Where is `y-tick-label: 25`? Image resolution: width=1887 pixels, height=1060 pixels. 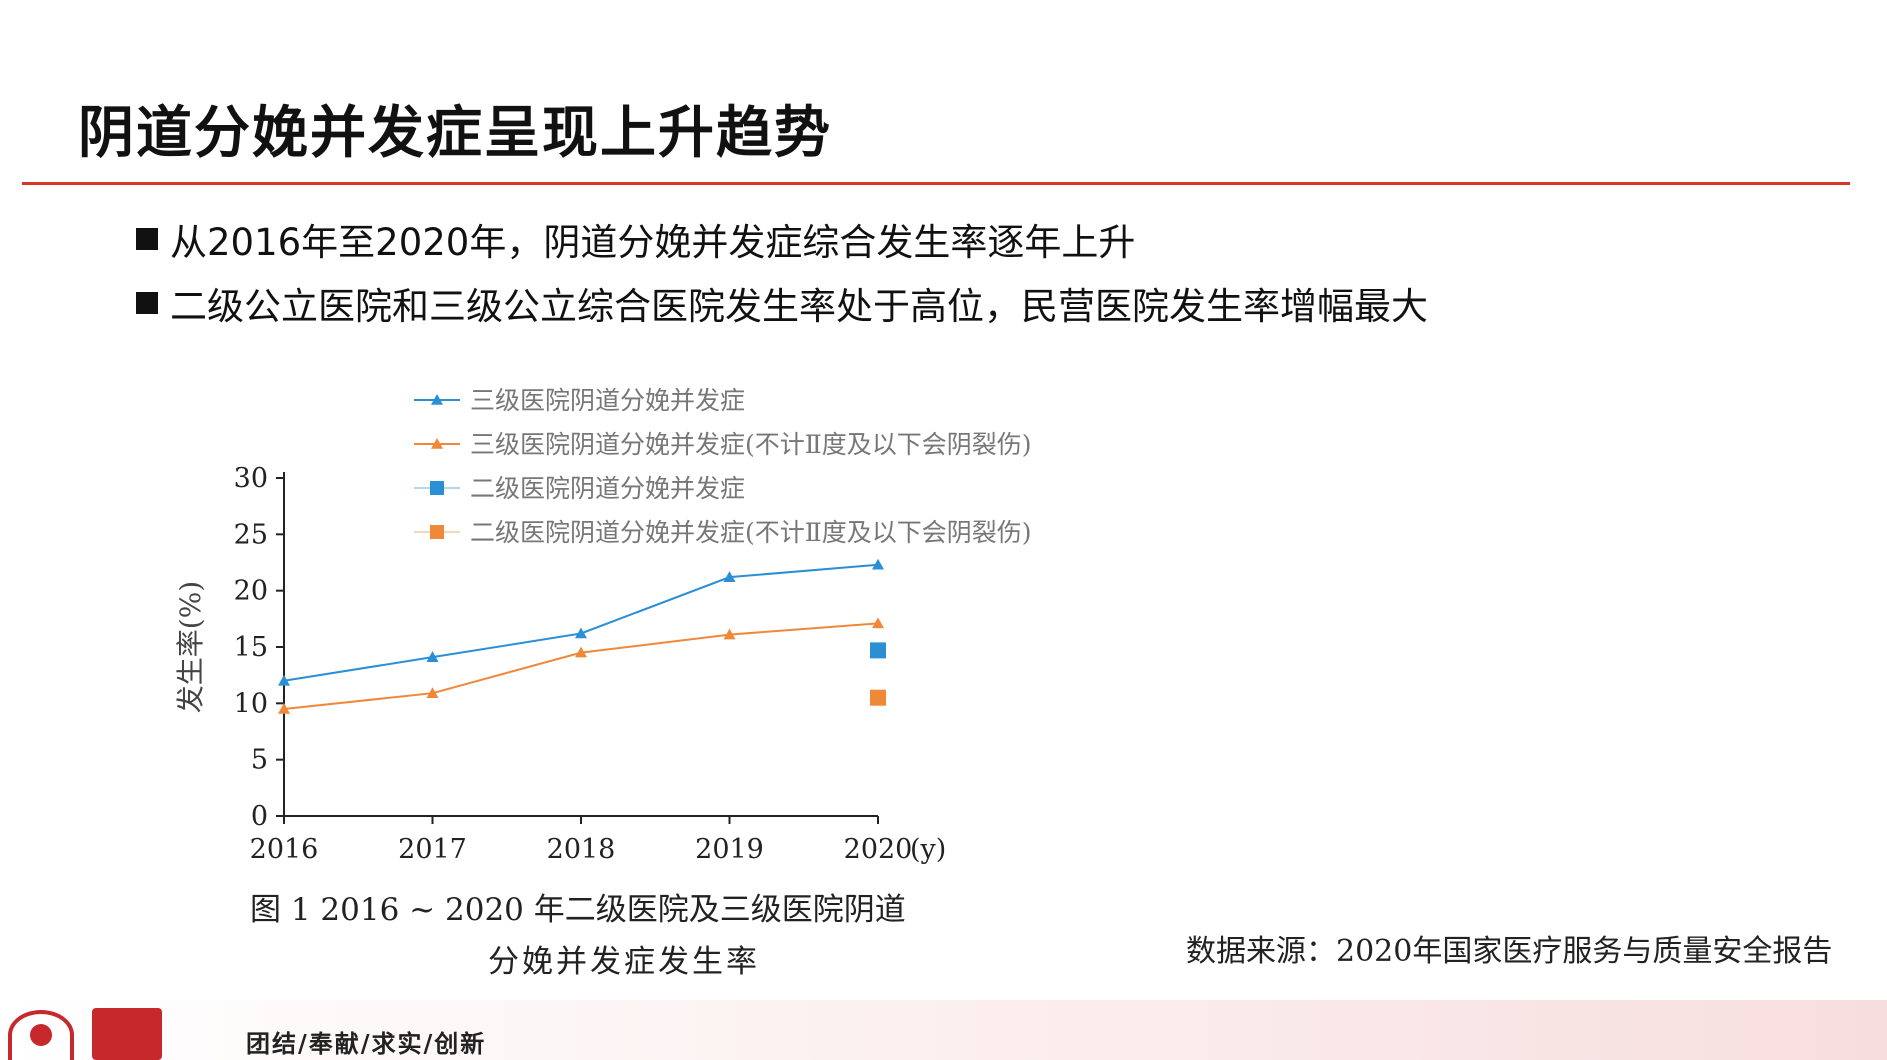
y-tick-label: 25 is located at coordinates (251, 534).